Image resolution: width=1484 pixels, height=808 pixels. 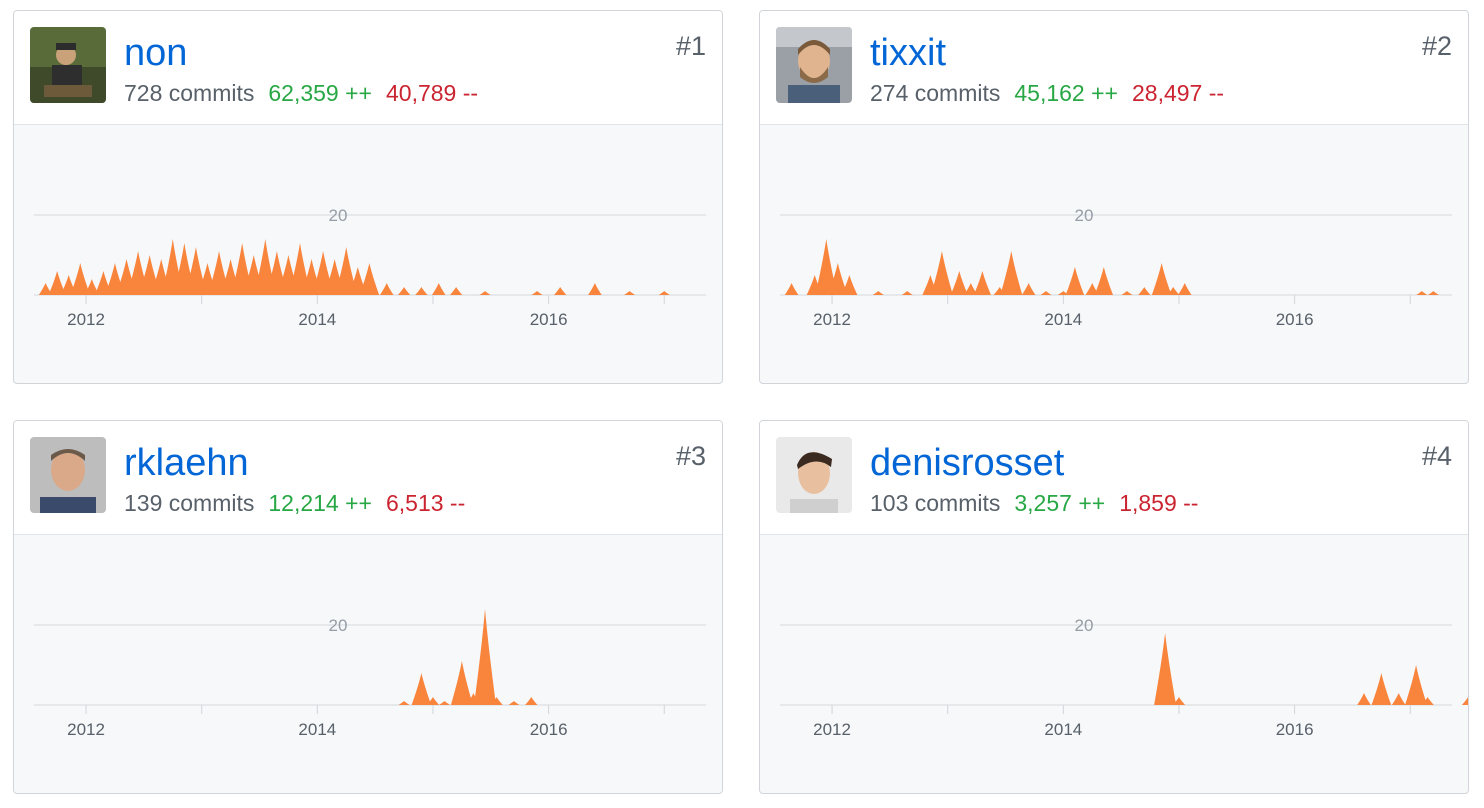 I want to click on contributor-stats: 728 commits 62,359 ++ 40,789 --, so click(x=301, y=93).